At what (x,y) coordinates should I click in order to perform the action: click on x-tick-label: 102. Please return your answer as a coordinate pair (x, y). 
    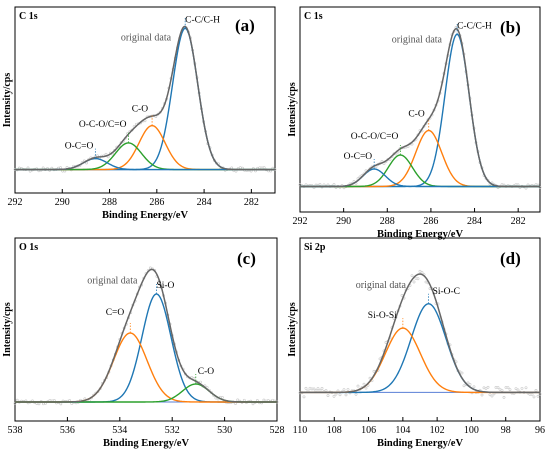
    Looking at the image, I should click on (437, 430).